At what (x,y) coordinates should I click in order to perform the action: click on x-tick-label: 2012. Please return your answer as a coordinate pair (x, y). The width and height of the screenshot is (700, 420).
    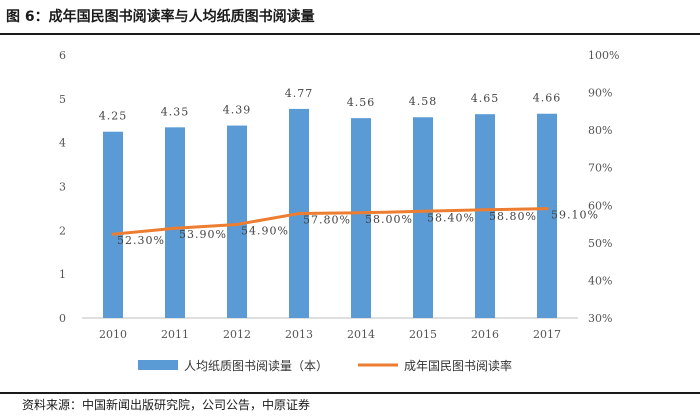
    Looking at the image, I should click on (237, 334).